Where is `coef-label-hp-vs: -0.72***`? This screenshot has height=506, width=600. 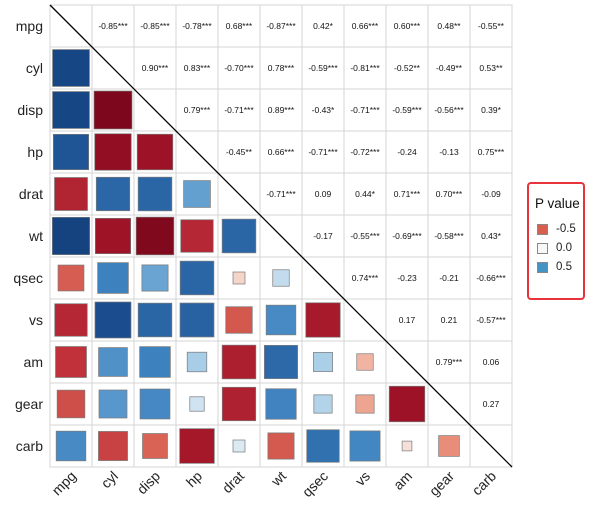
coef-label-hp-vs: -0.72*** is located at coordinates (365, 152).